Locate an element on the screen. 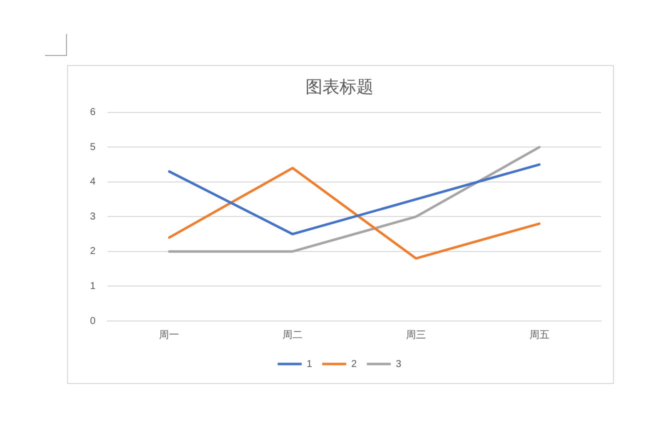  y-tick-label: 5 is located at coordinates (93, 147).